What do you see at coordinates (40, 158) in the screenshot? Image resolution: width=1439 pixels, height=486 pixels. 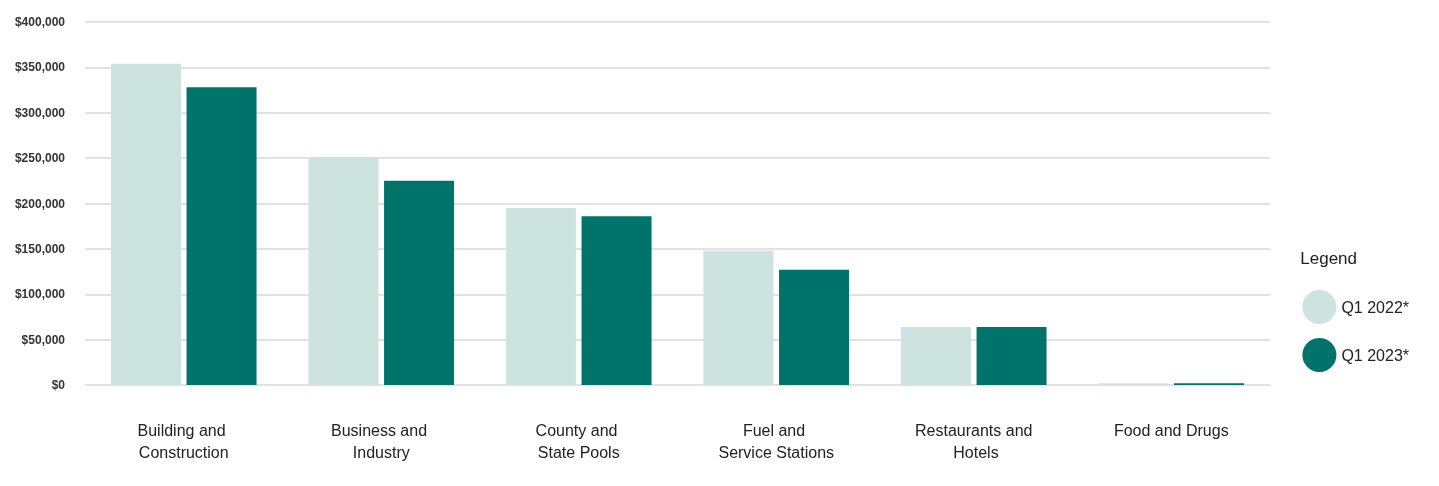 I see `y-tick-label: $250,000` at bounding box center [40, 158].